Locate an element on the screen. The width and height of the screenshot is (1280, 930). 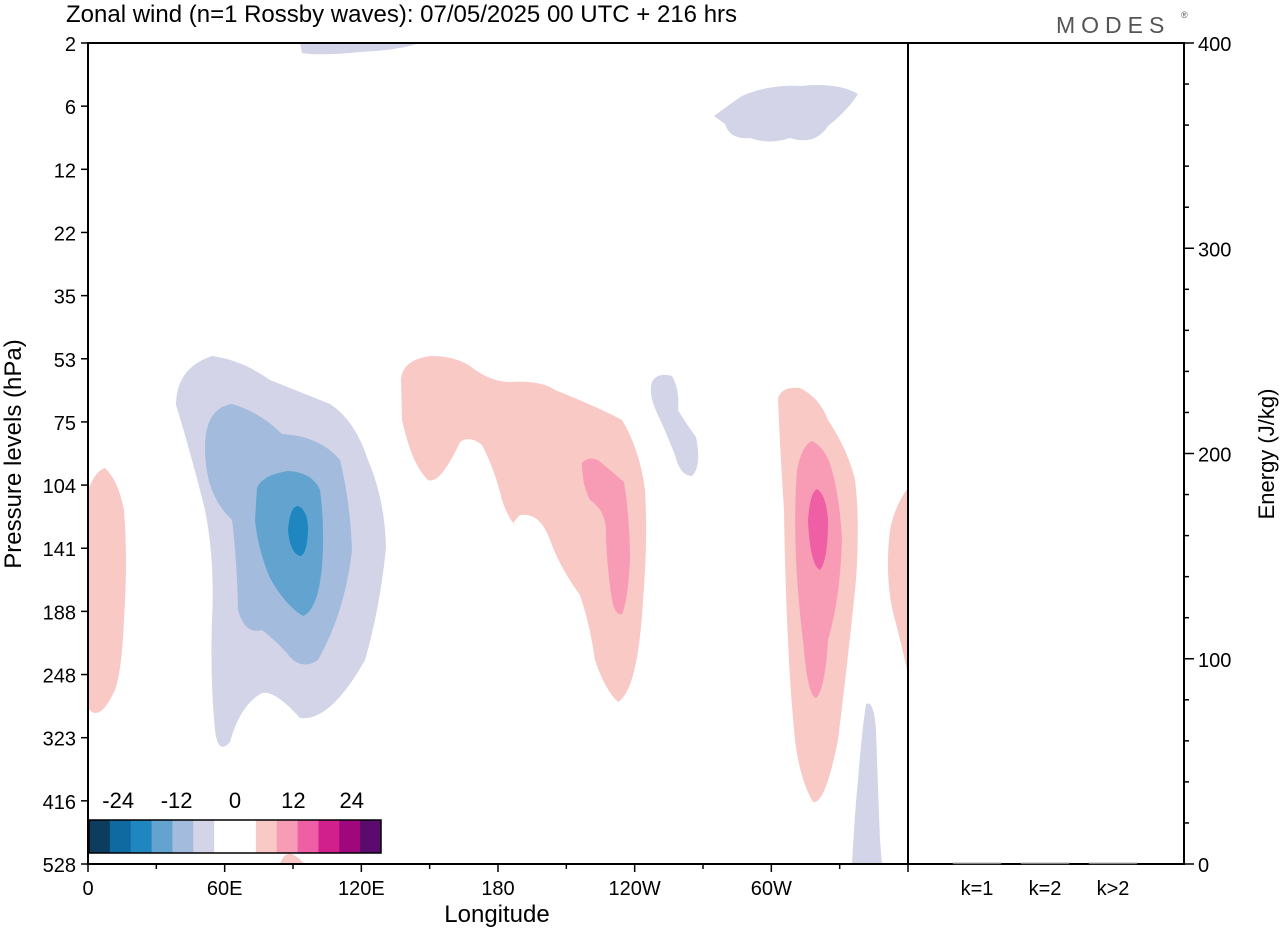
pressure-axis: 2 6 12 22 35 53 75 104 141 188 248 323 416 528 is located at coordinates (65, 455).